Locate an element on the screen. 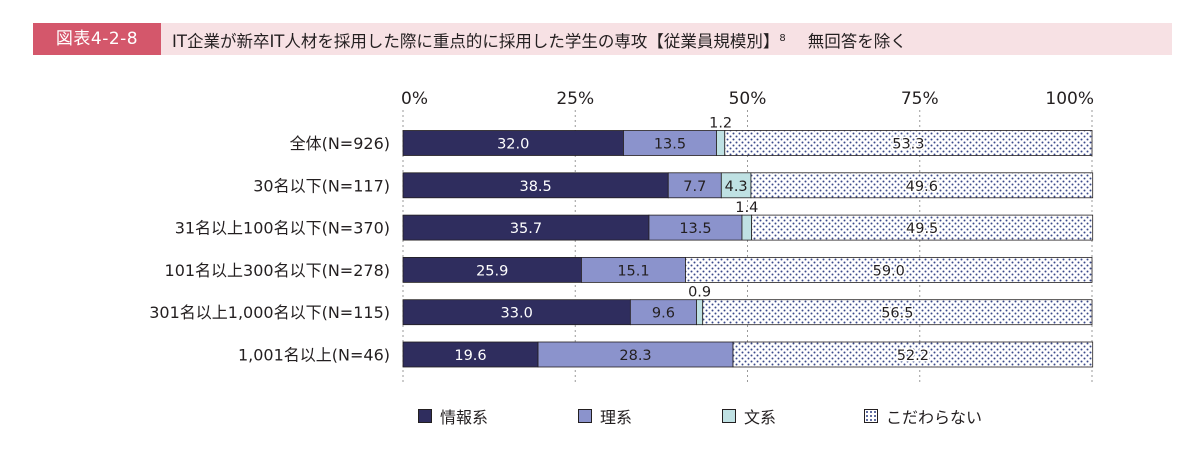  tick-label-50: 50% is located at coordinates (748, 99).